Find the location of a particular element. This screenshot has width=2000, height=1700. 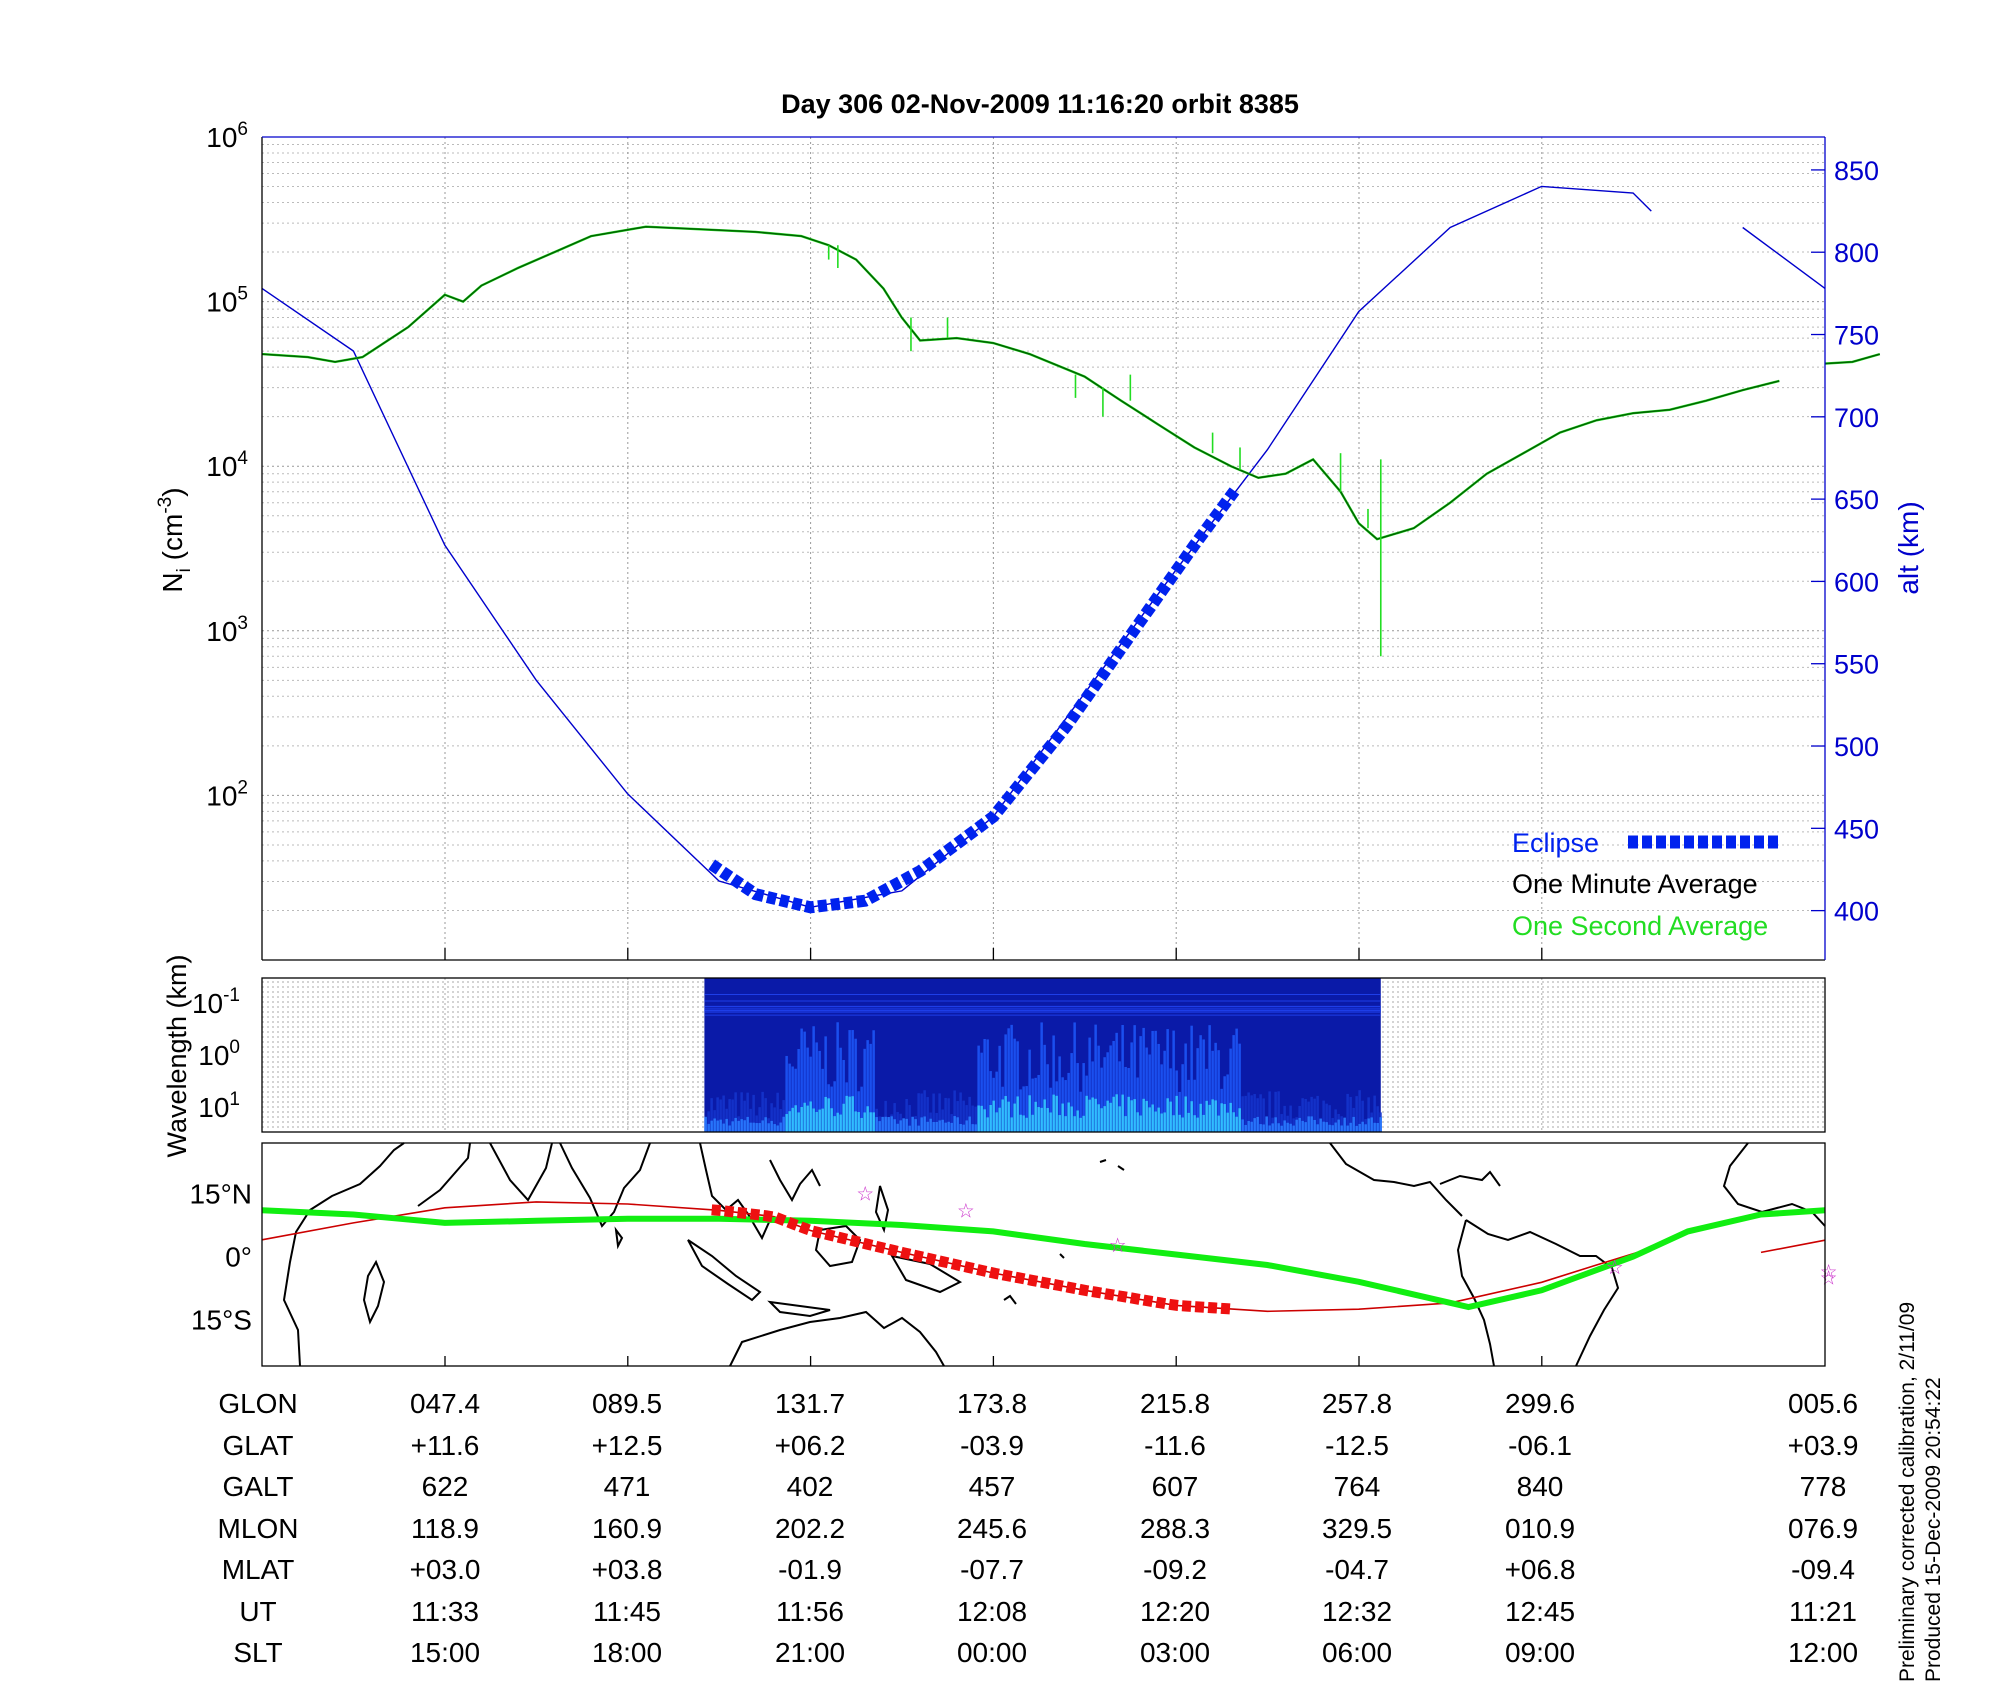

density-y-tick-label: 103 is located at coordinates (227, 630).